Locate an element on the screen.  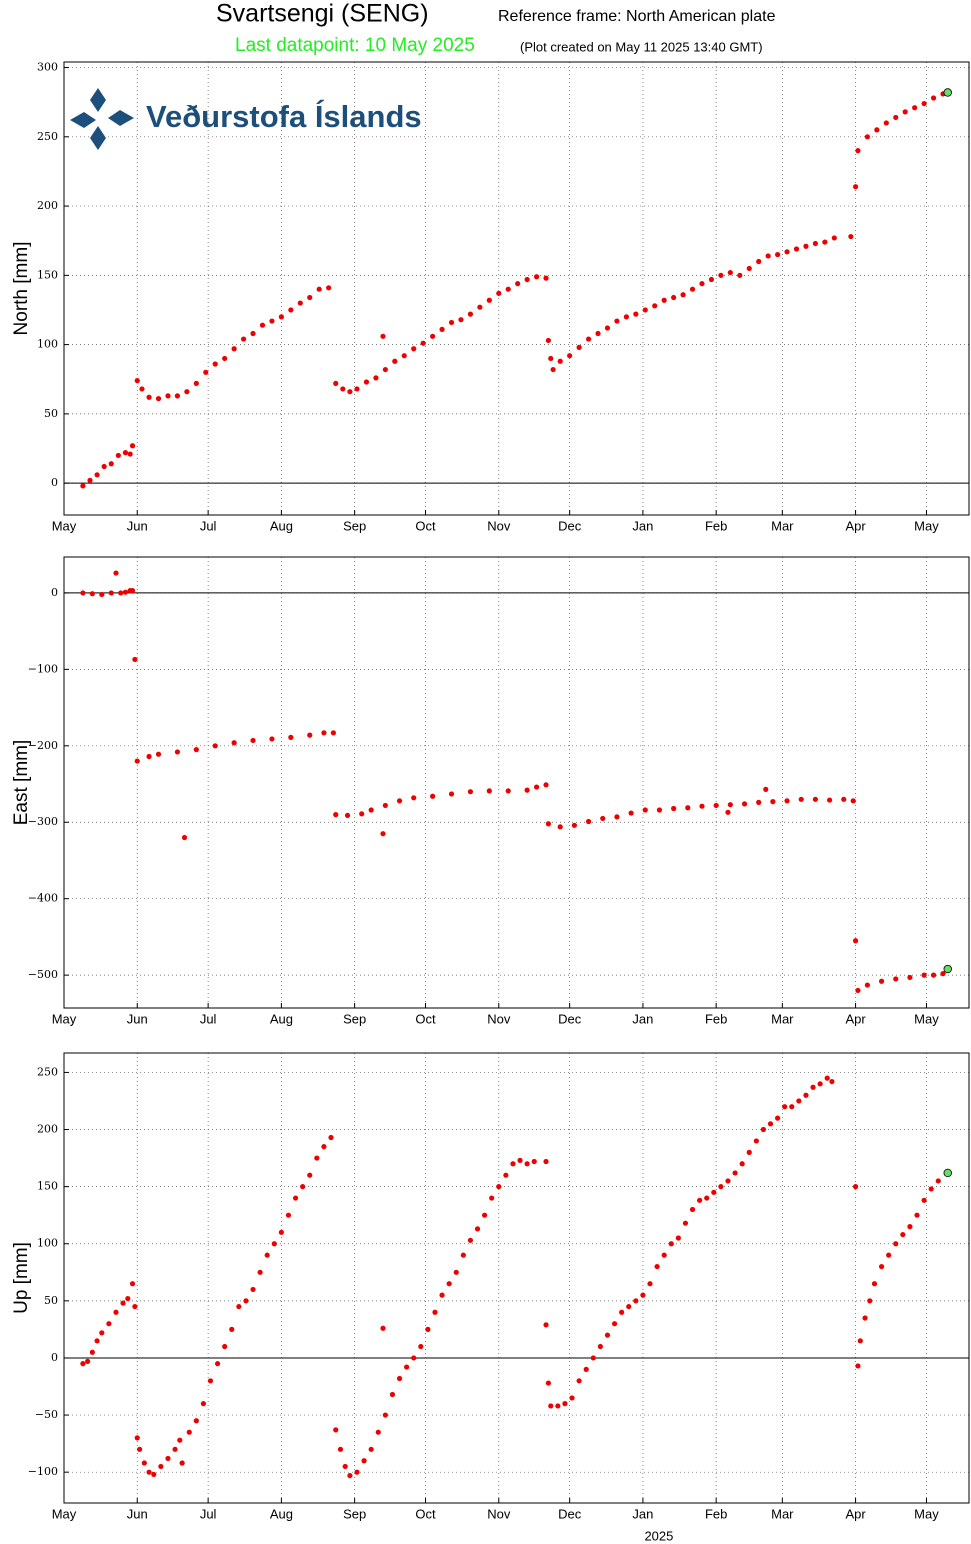
y-tick-label: −500 is located at coordinates (43, 974).